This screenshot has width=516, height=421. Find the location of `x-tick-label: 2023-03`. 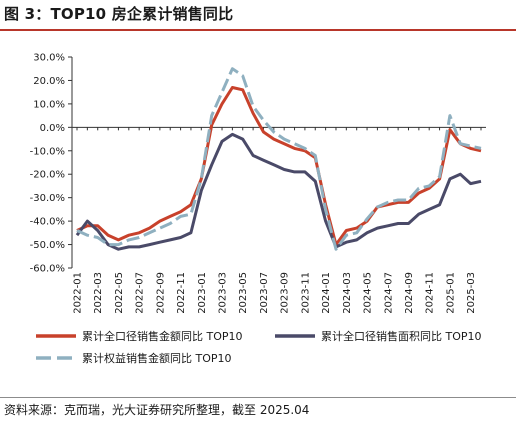

x-tick-label: 2023-03 is located at coordinates (223, 293).